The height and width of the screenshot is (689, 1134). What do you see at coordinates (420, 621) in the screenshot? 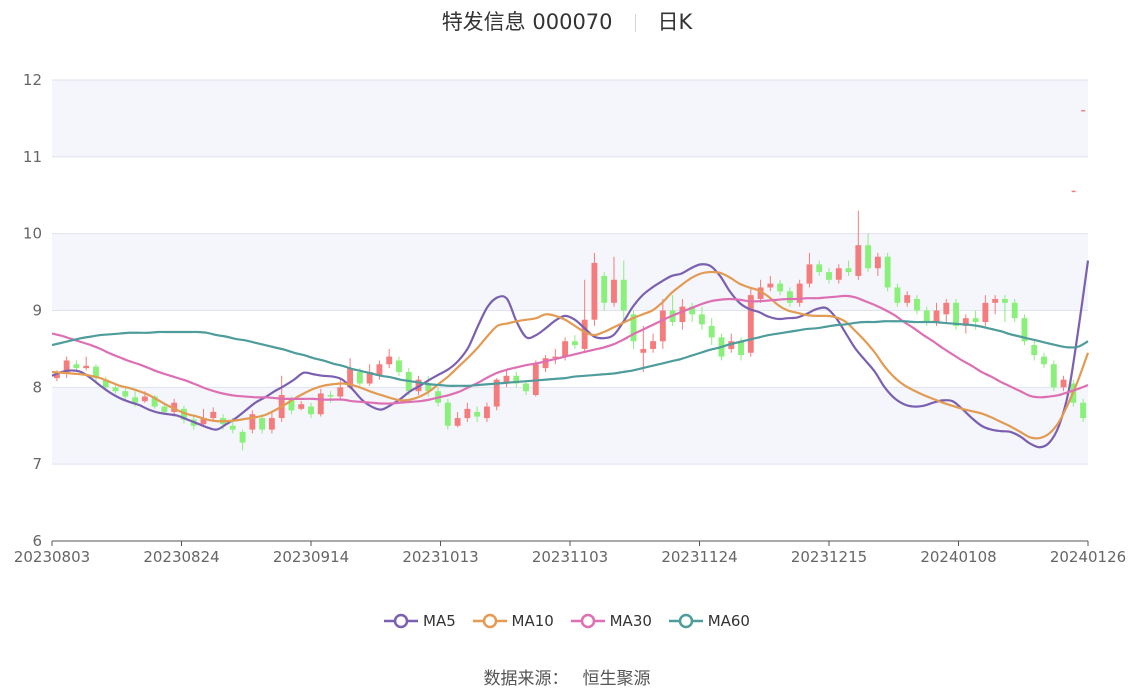
I see `legend-item-ma5: MA5` at bounding box center [420, 621].